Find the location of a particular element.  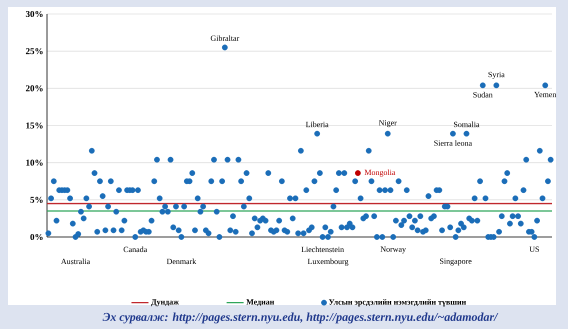

y-tick-label: 5% is located at coordinates (36, 199).